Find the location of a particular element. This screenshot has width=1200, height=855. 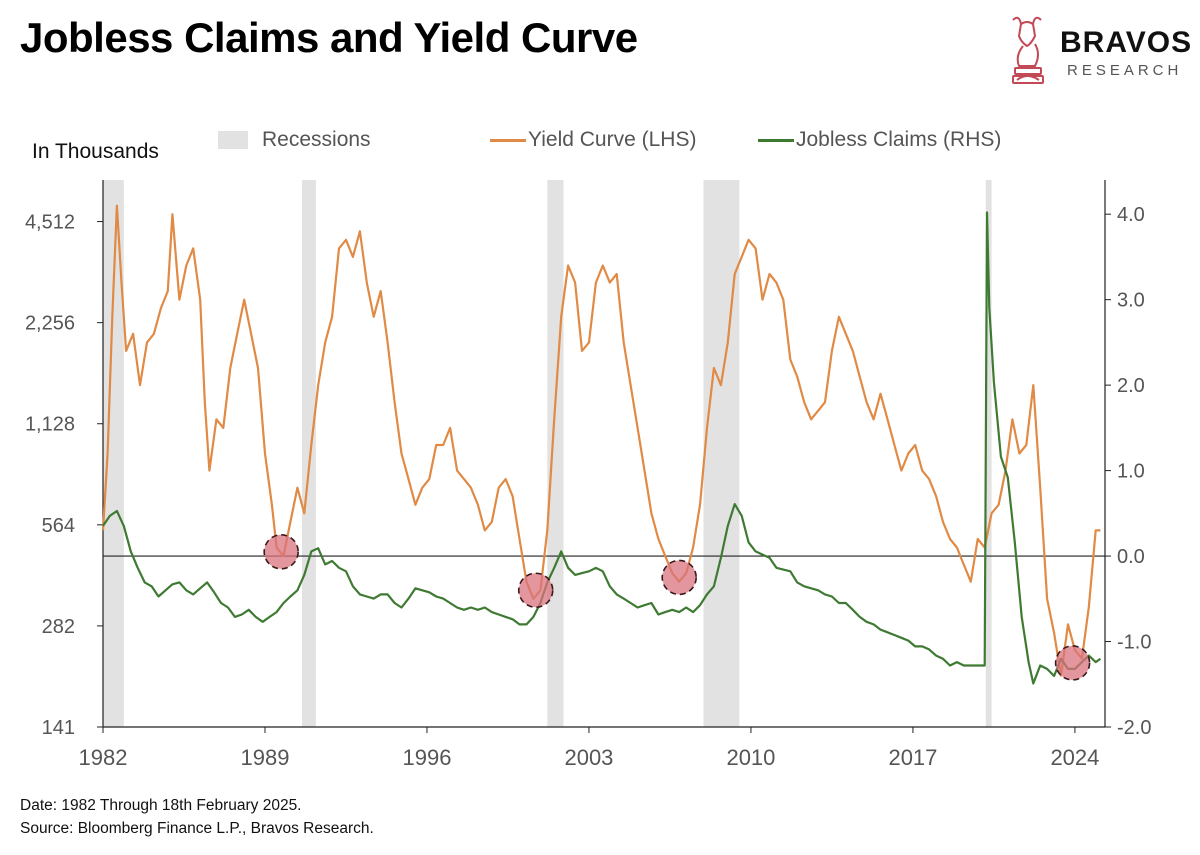

brand-logo-block: BRAVOS RESEARCH is located at coordinates (1099, 50).